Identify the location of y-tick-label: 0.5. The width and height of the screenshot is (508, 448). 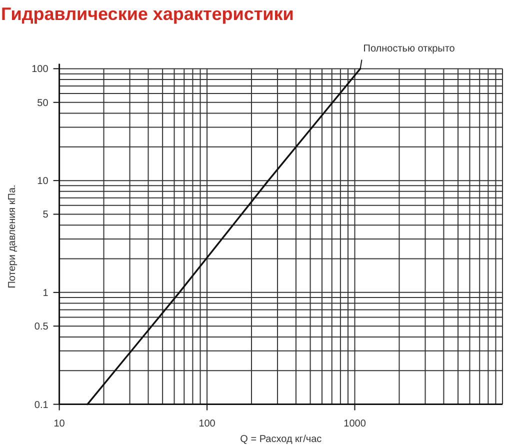
(41, 327).